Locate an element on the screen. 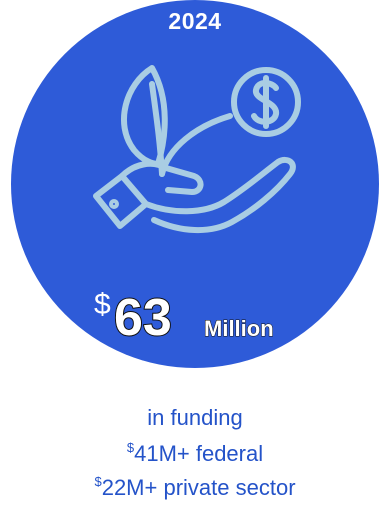 The image size is (390, 510). federal-currency-symbol: $ is located at coordinates (130, 447).